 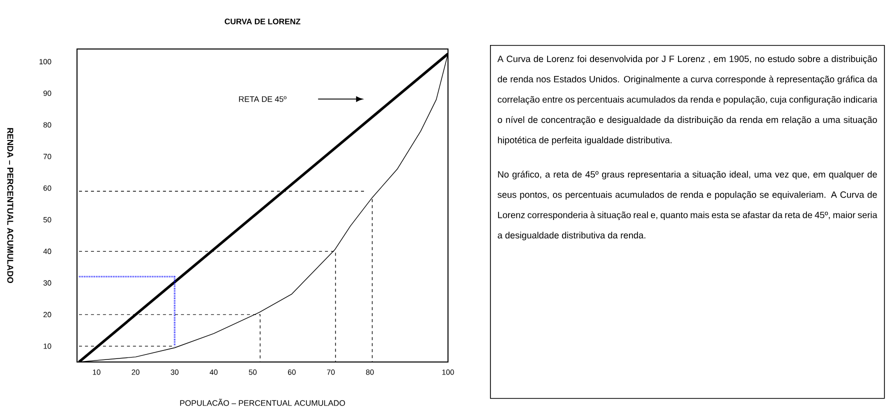 What do you see at coordinates (10, 206) in the screenshot?
I see `y-axis-title: RENDA – PERCENTUAL ACUMULADO` at bounding box center [10, 206].